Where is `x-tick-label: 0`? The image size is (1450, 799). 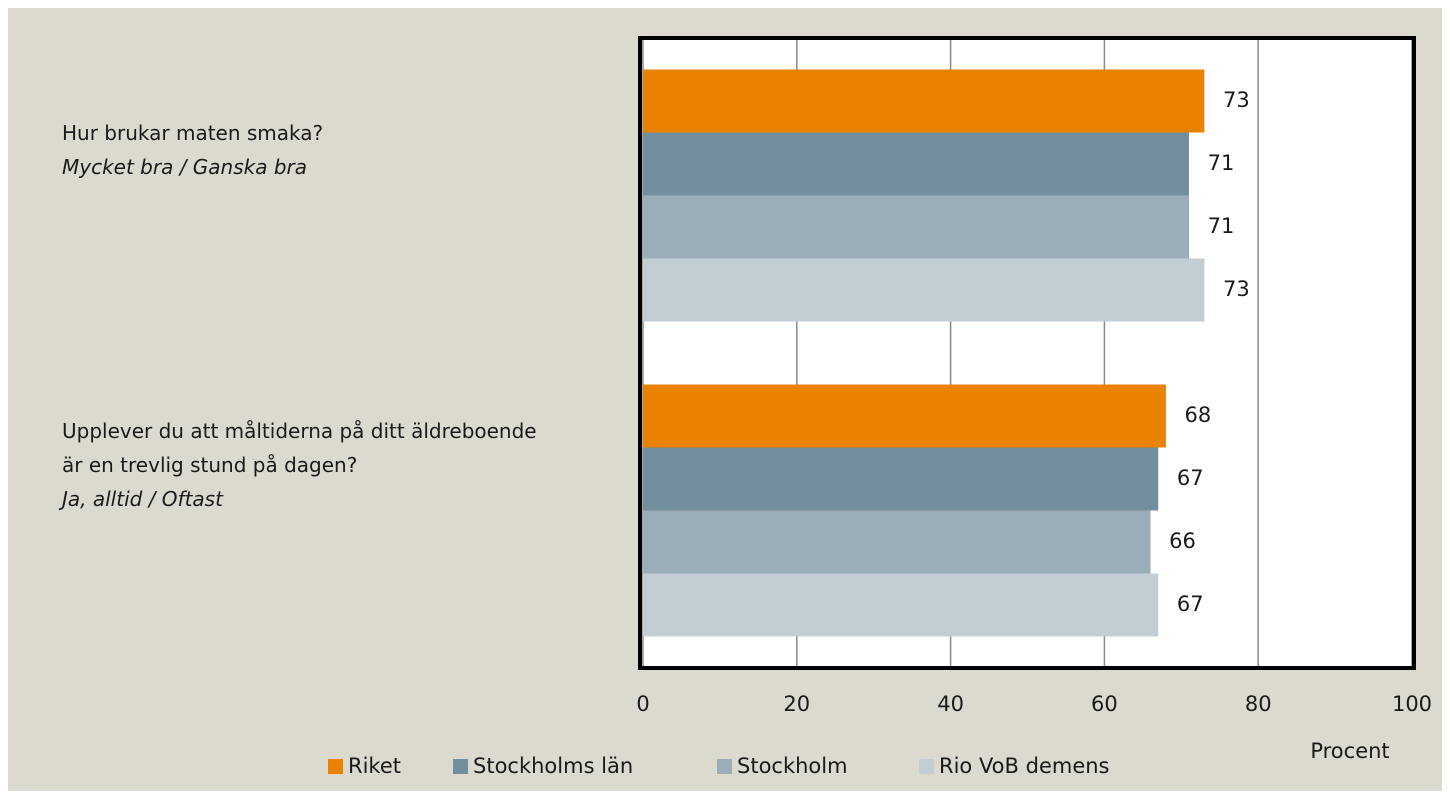
x-tick-label: 0 is located at coordinates (642, 704).